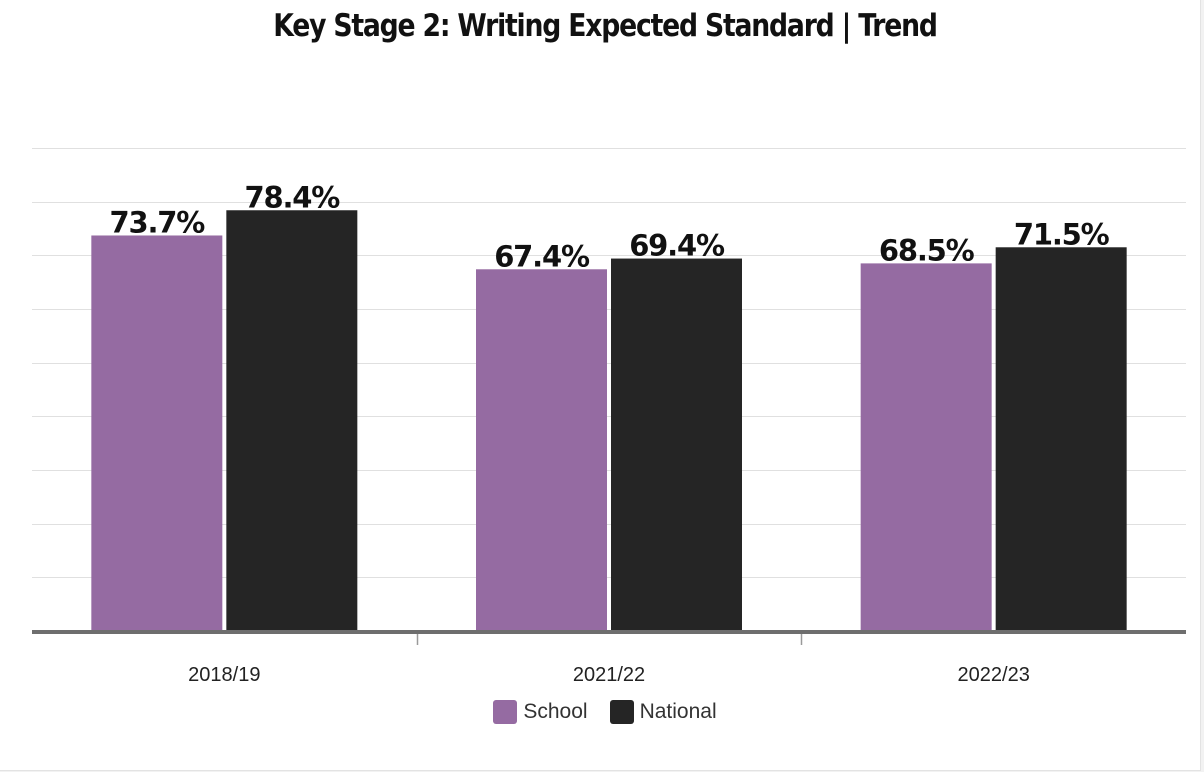  I want to click on legend-swatch-school, so click(505, 712).